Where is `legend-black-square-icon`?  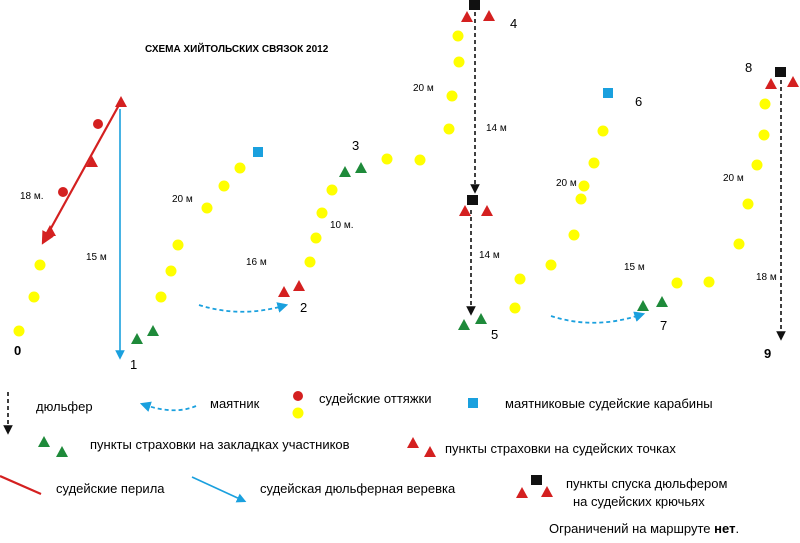
legend-black-square-icon is located at coordinates (536, 480).